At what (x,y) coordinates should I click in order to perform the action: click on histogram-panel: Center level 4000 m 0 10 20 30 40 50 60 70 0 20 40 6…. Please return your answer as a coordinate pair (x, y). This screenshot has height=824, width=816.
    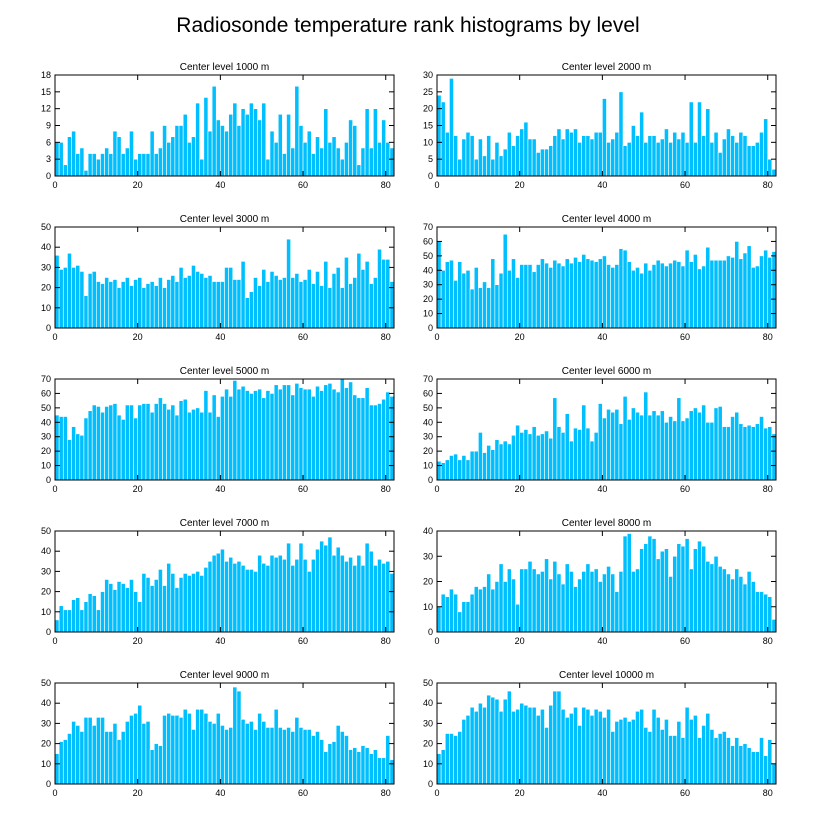
    Looking at the image, I should click on (600, 278).